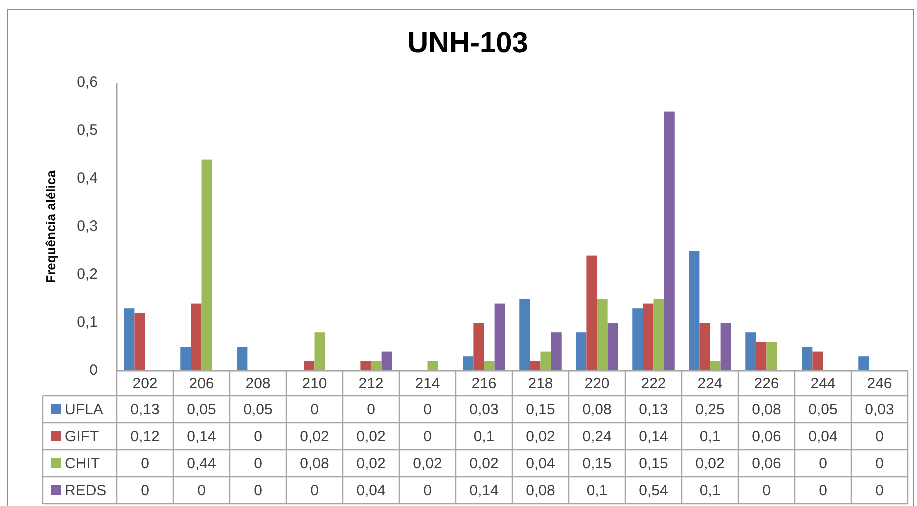 This screenshot has width=917, height=506. I want to click on legend-label: GIFT, so click(82, 437).